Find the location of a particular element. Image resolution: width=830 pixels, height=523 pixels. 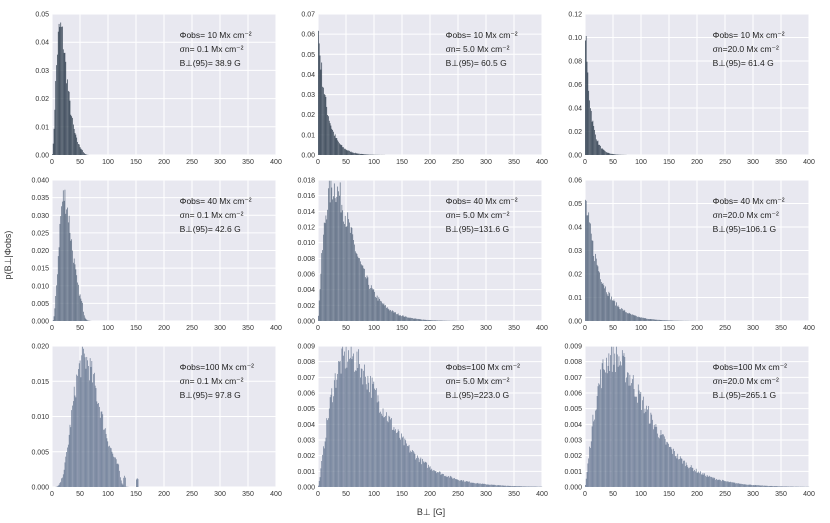

y-tick-label: 0.010 is located at coordinates (306, 243).